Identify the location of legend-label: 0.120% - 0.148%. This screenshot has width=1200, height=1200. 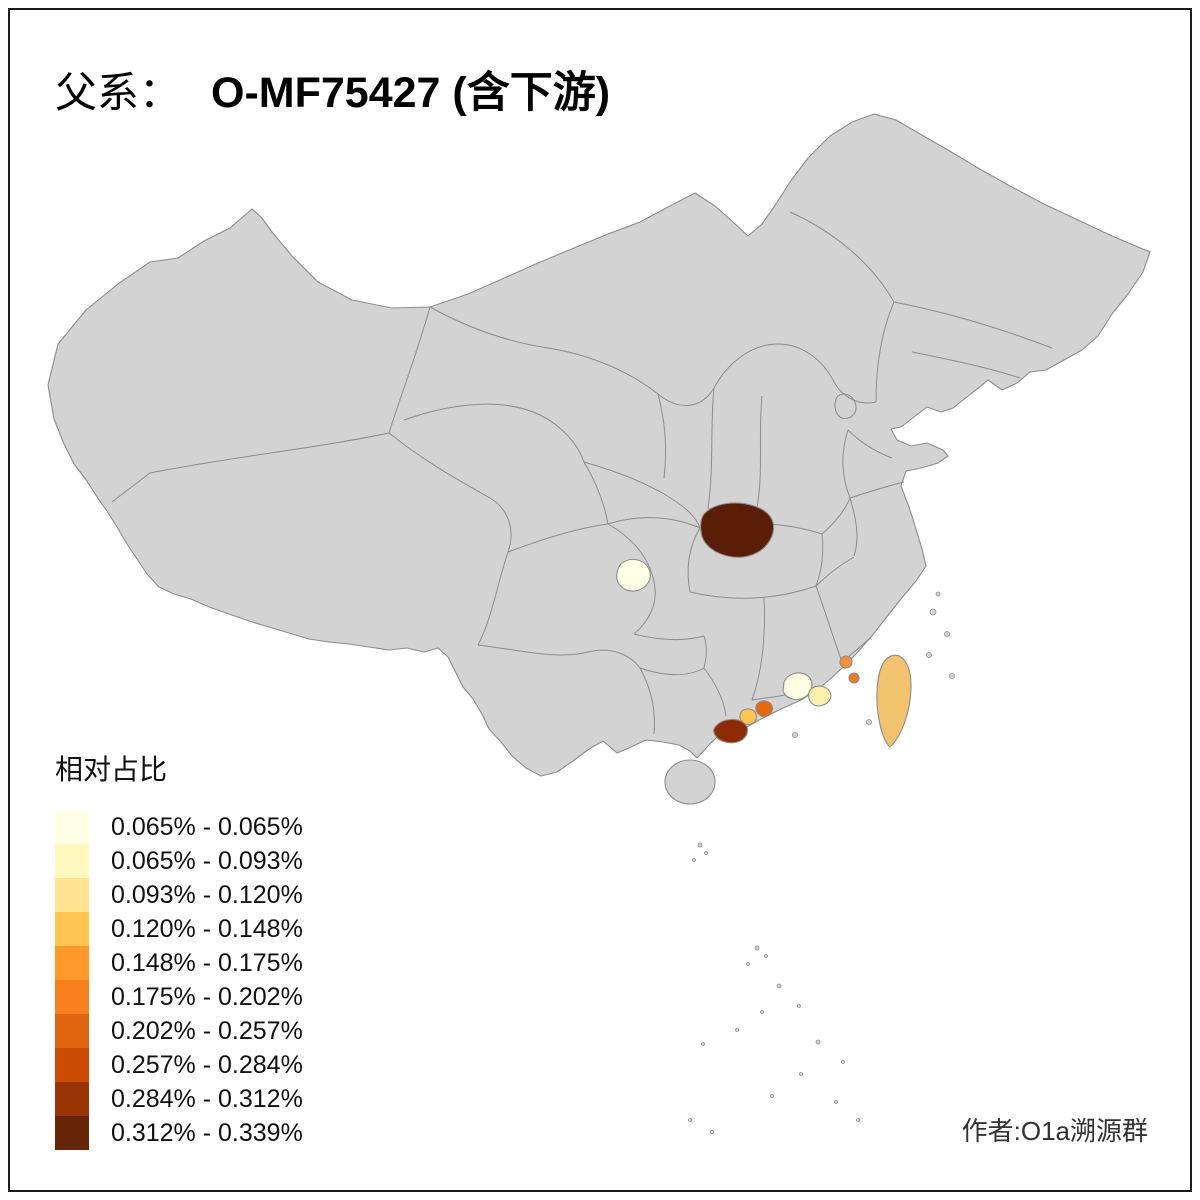
(207, 928).